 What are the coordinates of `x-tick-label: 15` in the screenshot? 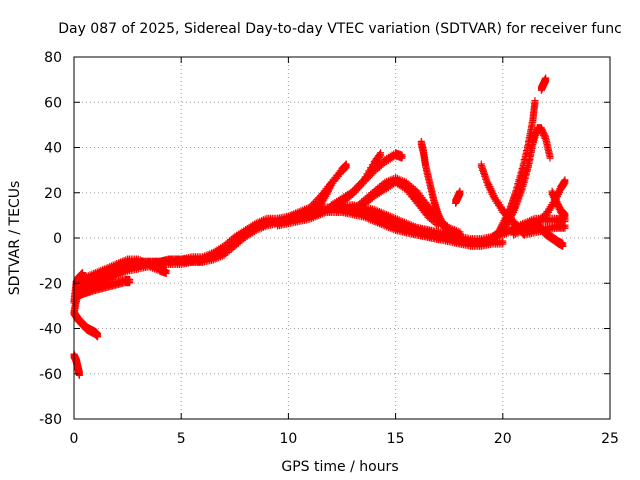 It's located at (396, 439).